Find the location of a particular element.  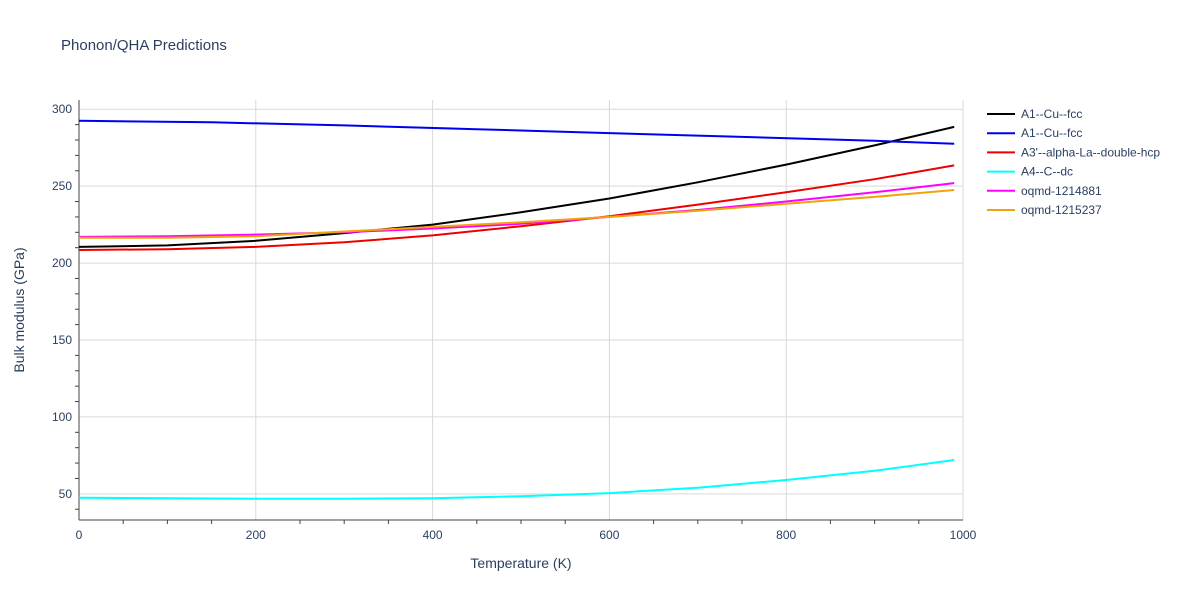

legend-item: A4--C--dc is located at coordinates (1030, 172).